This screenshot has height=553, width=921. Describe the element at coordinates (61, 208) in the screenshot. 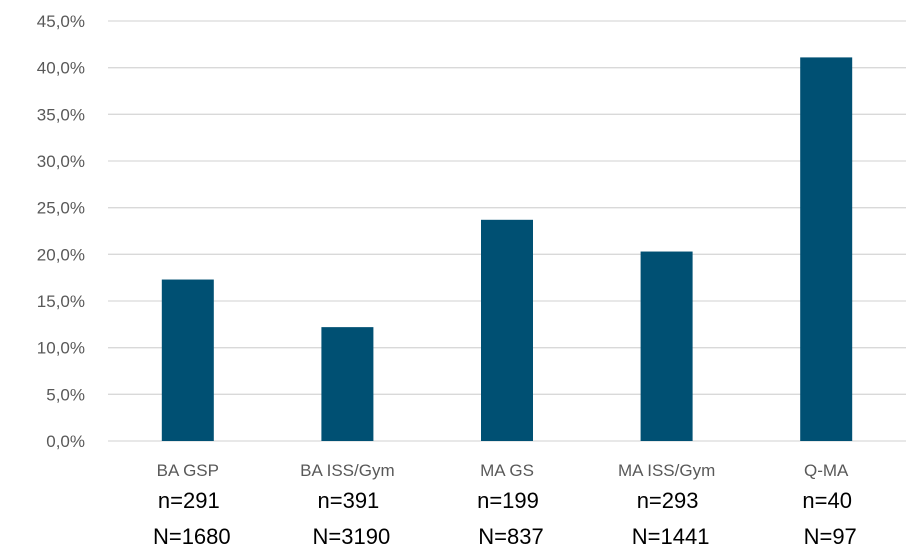

I see `y-tick-label: 25,0%` at that location.